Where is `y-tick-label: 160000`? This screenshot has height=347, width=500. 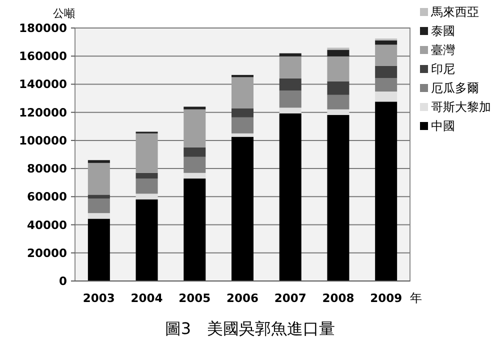
y-tick-label: 160000 is located at coordinates (42, 56).